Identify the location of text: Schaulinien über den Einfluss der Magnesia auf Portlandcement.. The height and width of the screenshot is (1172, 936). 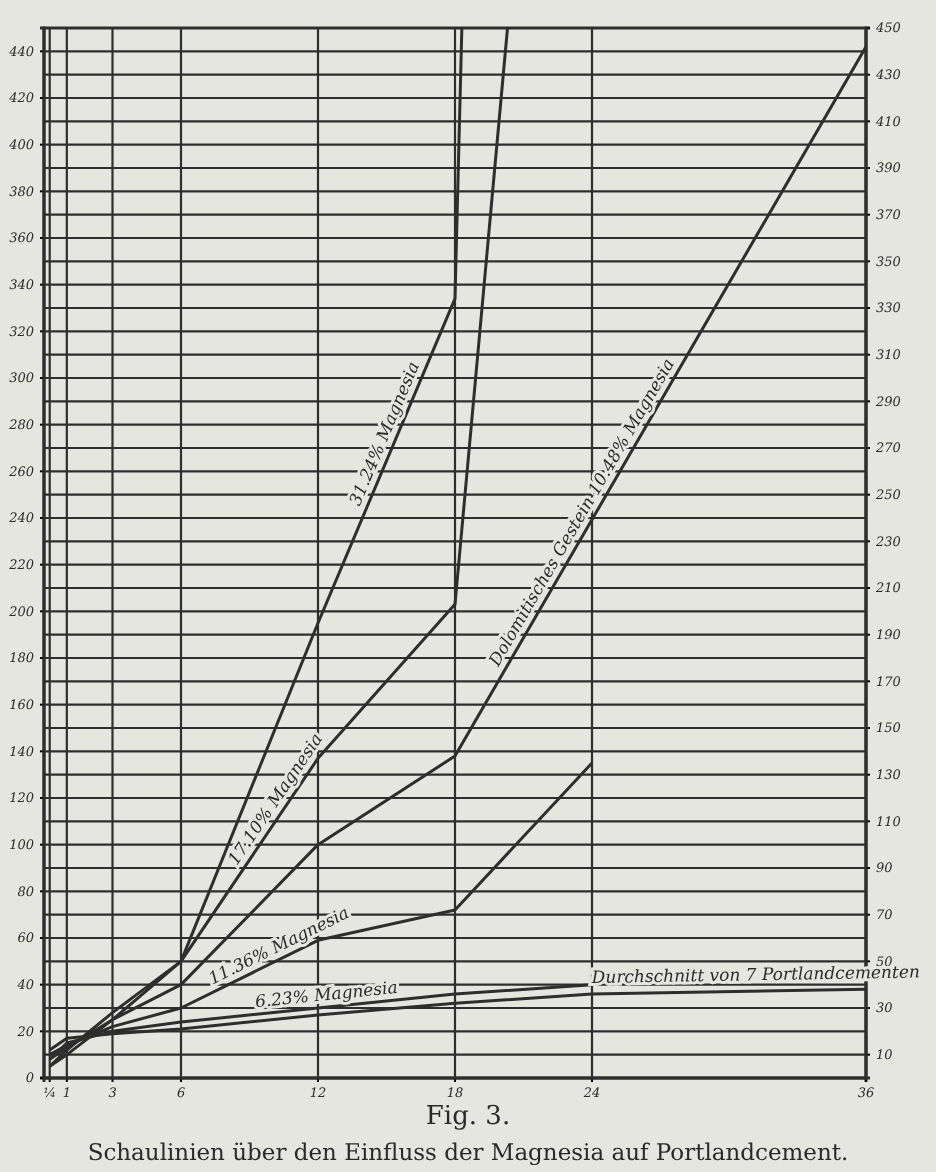
(468, 1152).